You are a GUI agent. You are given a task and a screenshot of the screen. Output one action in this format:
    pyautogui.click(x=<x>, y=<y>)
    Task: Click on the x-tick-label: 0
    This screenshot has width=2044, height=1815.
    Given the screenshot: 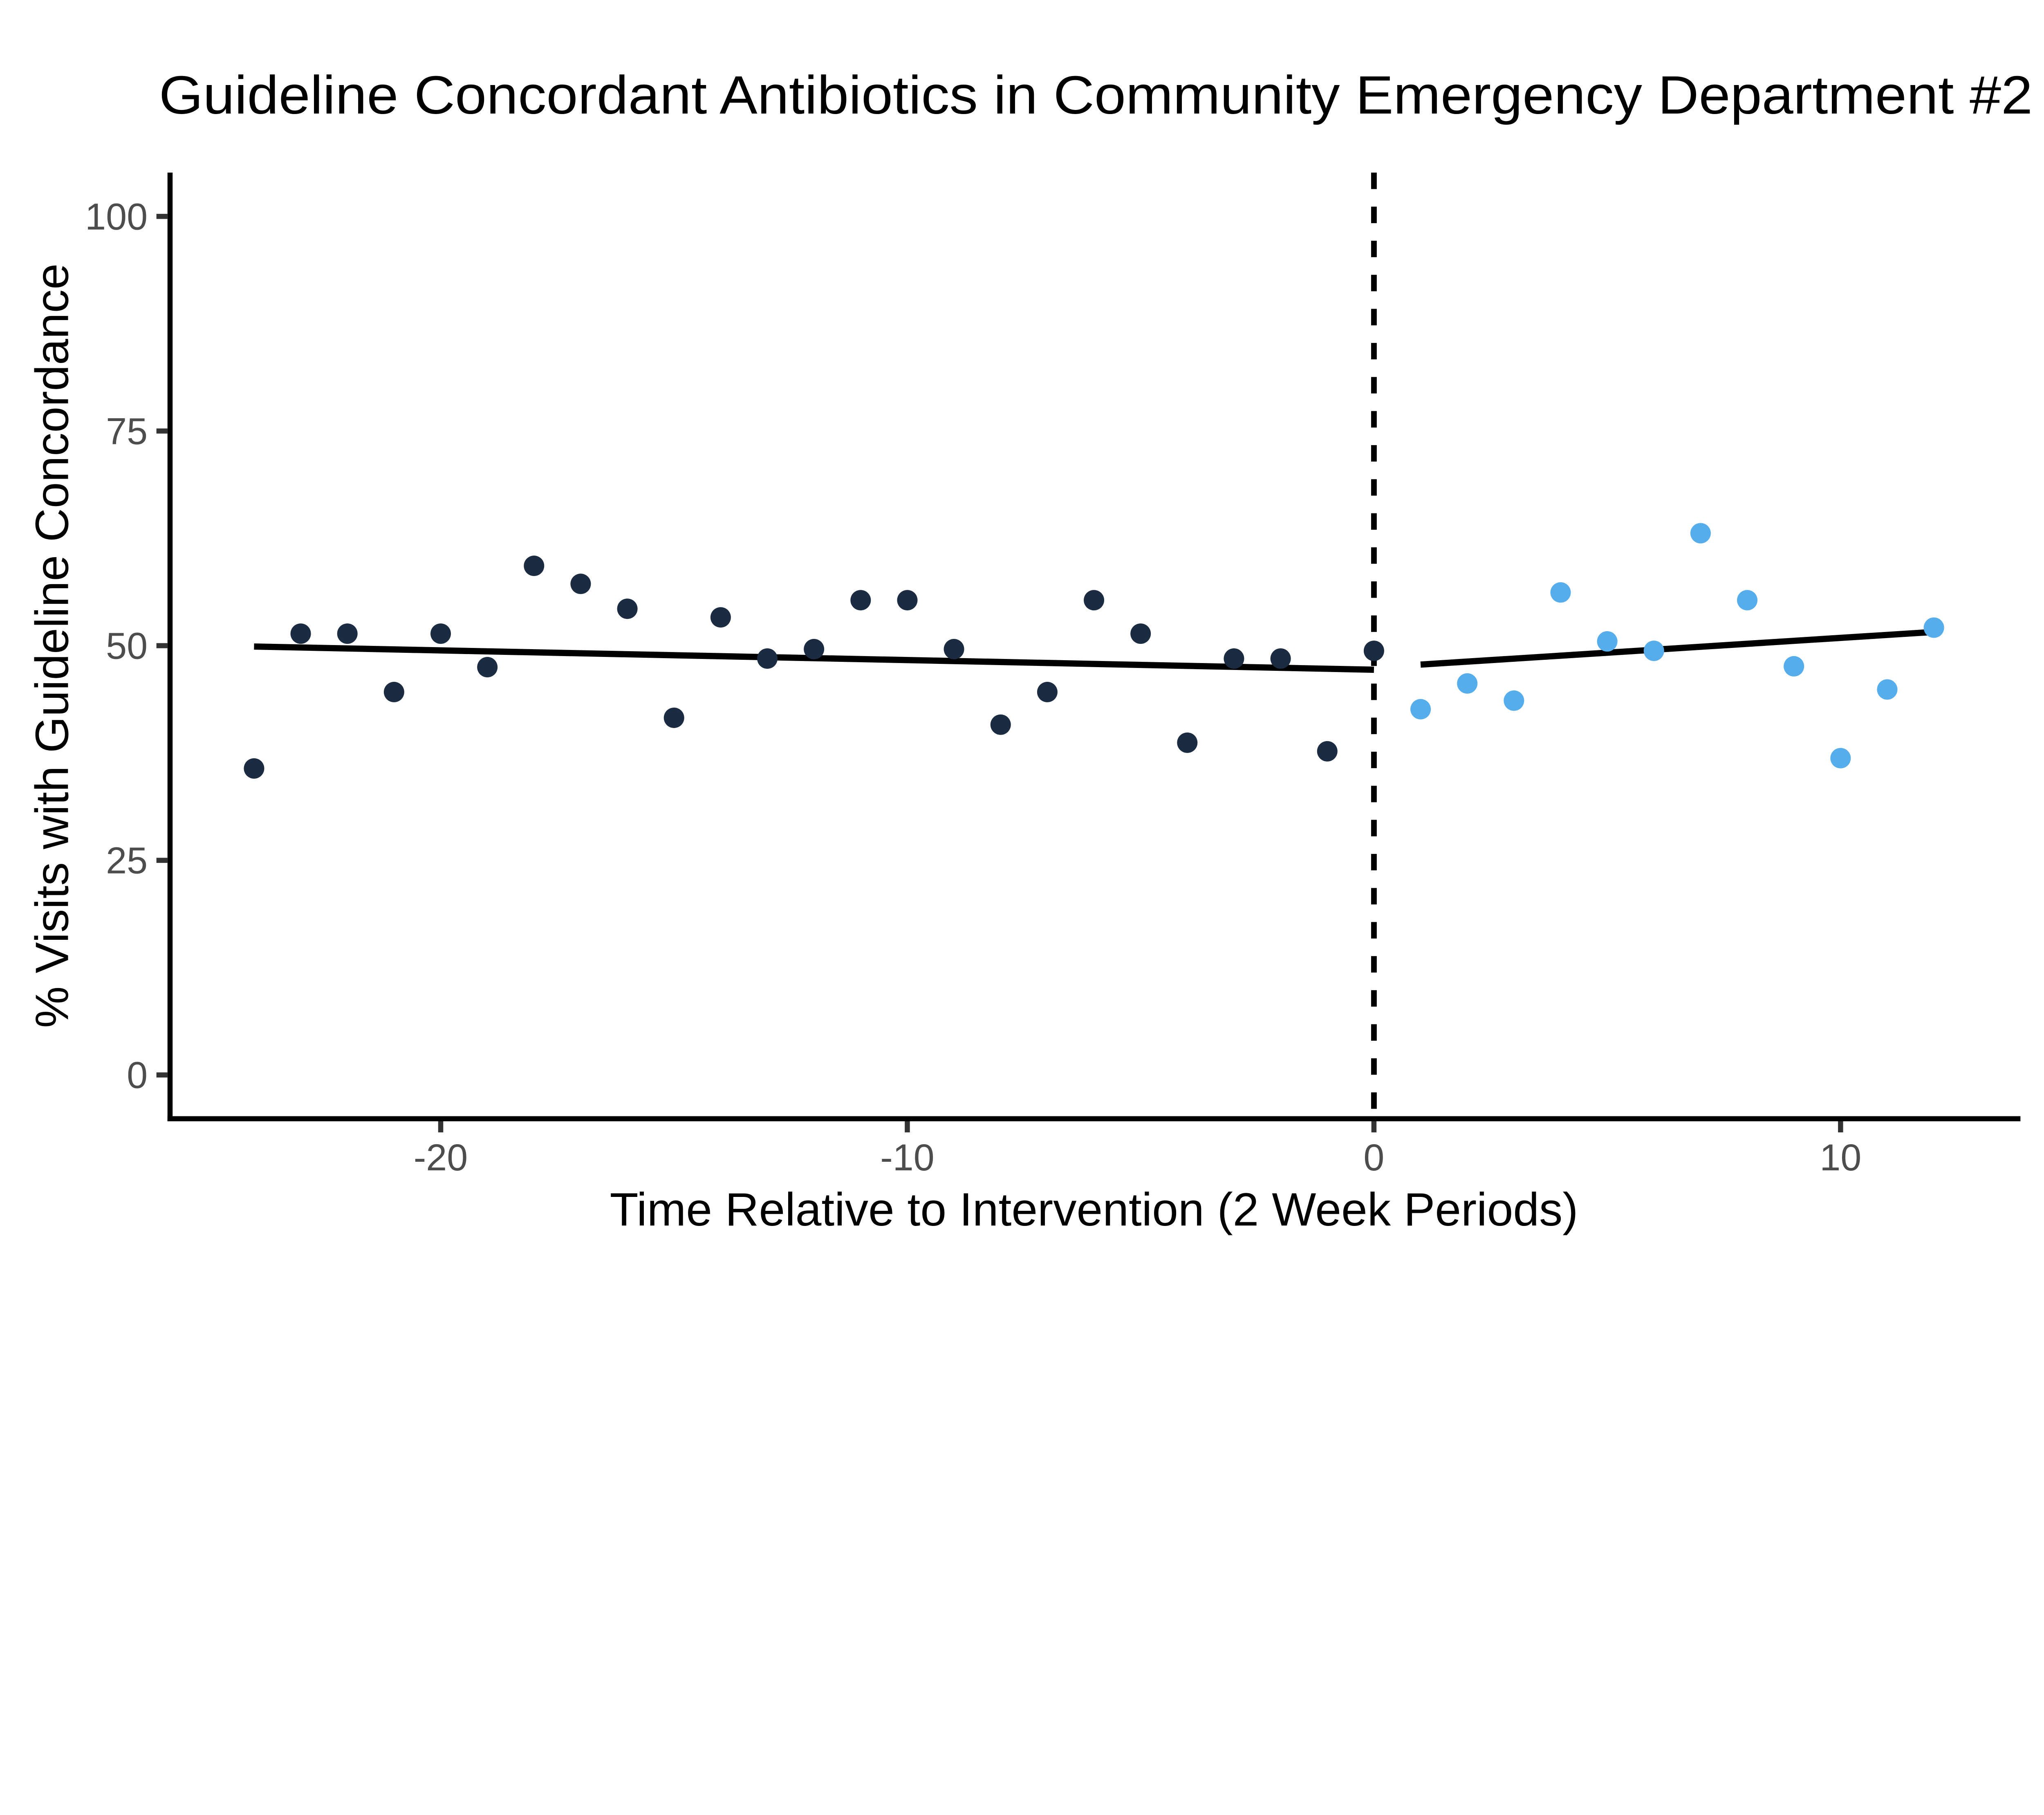 What is the action you would take?
    pyautogui.click(x=1373, y=1158)
    